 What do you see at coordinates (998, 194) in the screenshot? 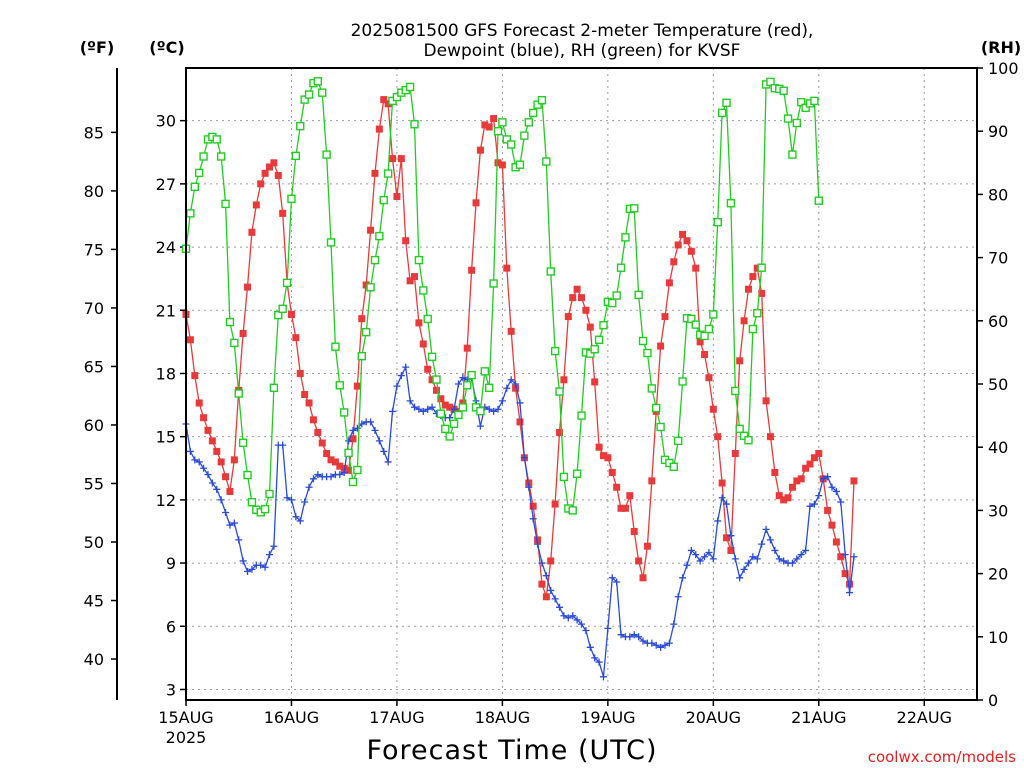
I see `rh-tick-label: 80` at bounding box center [998, 194].